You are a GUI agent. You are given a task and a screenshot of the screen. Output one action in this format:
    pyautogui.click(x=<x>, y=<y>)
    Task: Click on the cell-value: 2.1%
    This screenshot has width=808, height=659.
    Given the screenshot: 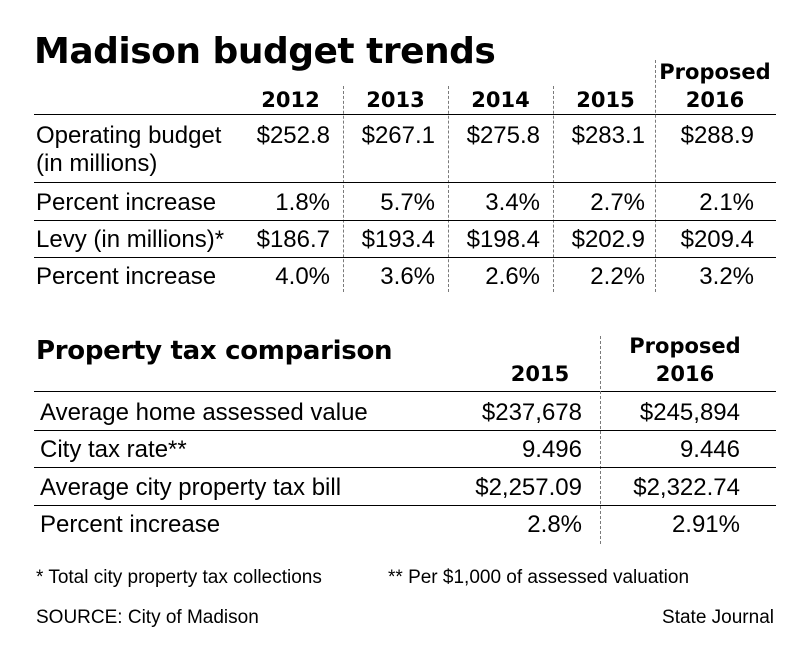 What is the action you would take?
    pyautogui.click(x=726, y=202)
    